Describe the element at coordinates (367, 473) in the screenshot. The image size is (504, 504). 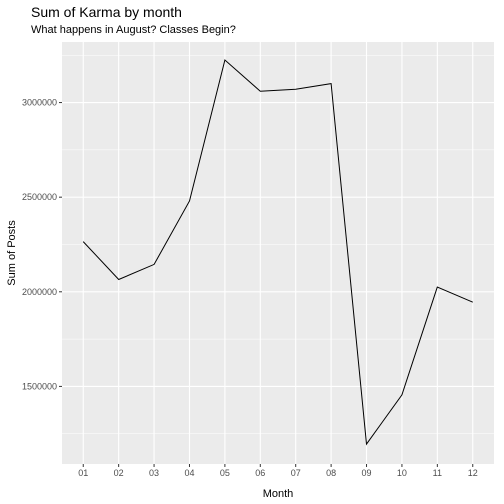
I see `x-tick-label: 09` at that location.